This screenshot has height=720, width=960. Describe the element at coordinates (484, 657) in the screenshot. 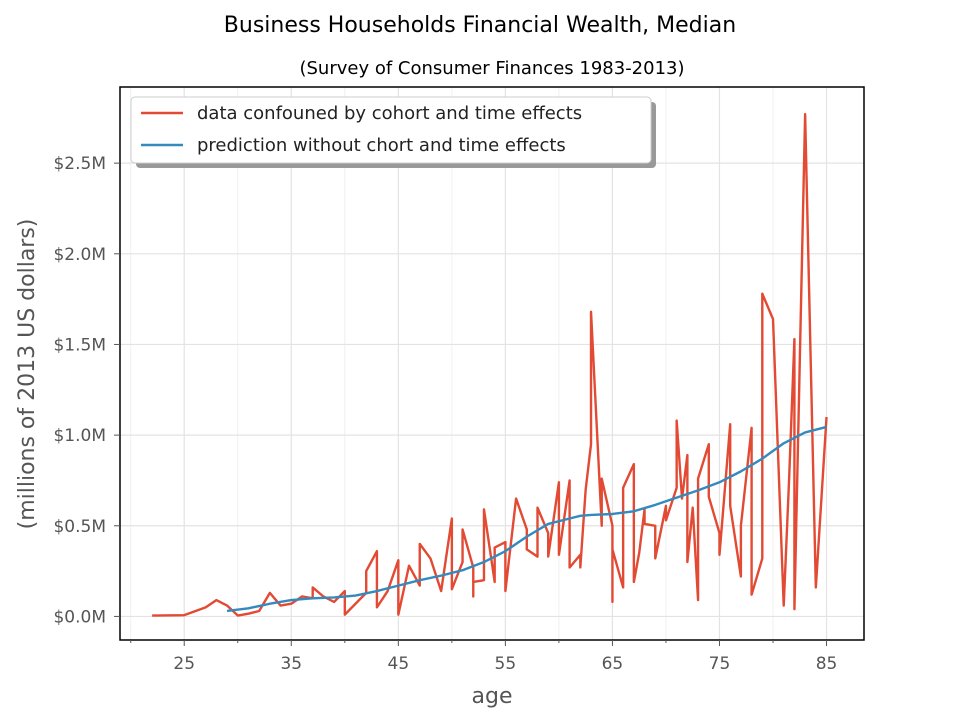

I see `x-axis: 25 35 45 55 65 75 85` at that location.